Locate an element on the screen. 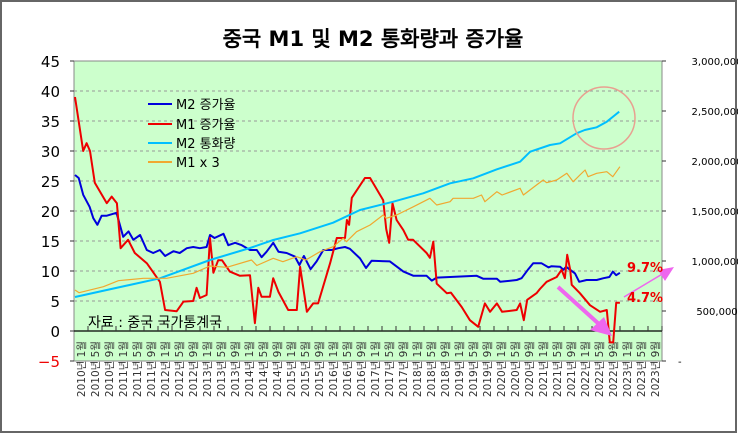  x-tick-label: 2022년 9월 is located at coordinates (614, 369).